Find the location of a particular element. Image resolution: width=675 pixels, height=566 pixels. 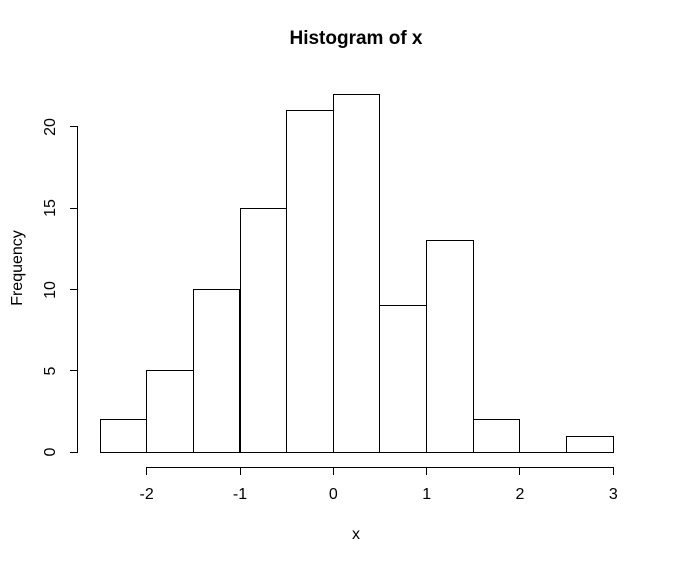

x-axis-label: x is located at coordinates (356, 534).